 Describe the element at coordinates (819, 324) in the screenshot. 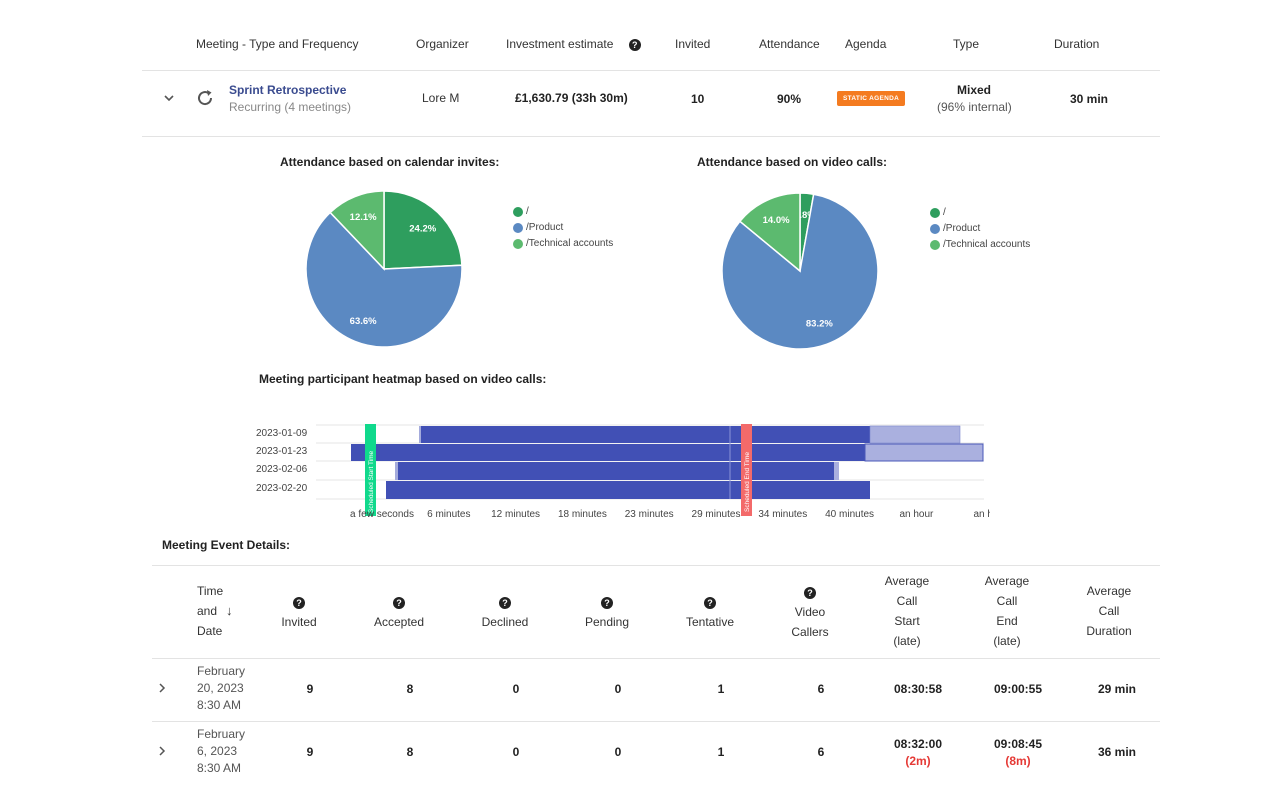

I see `pie-slice-label: 83.2%` at that location.